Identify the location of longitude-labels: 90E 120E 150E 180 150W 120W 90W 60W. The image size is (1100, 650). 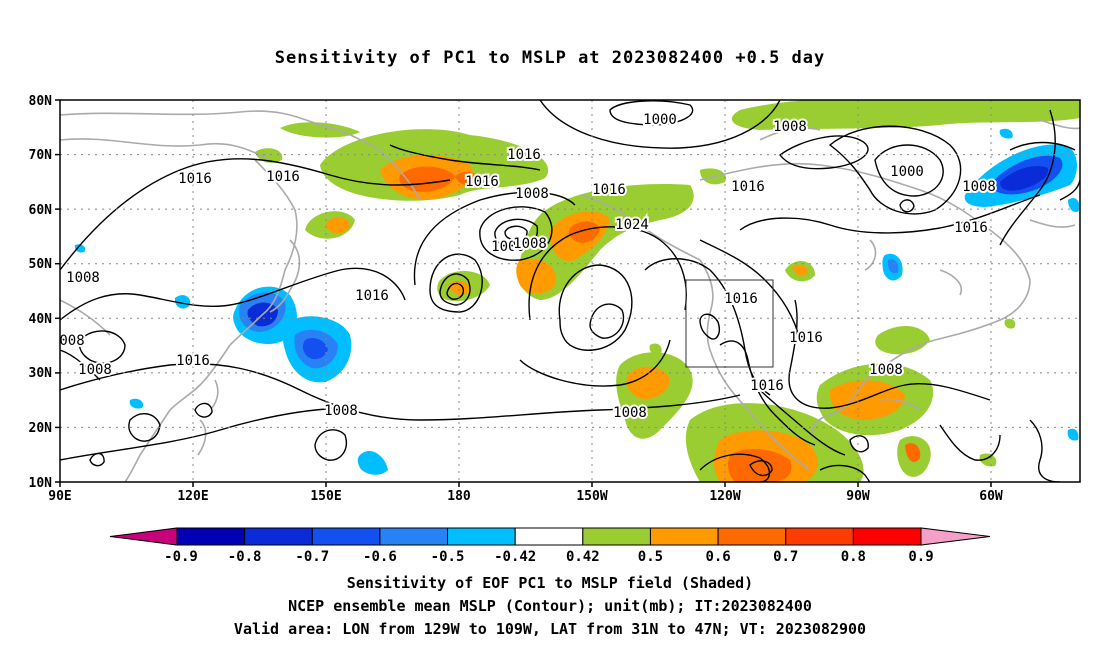
(525, 496).